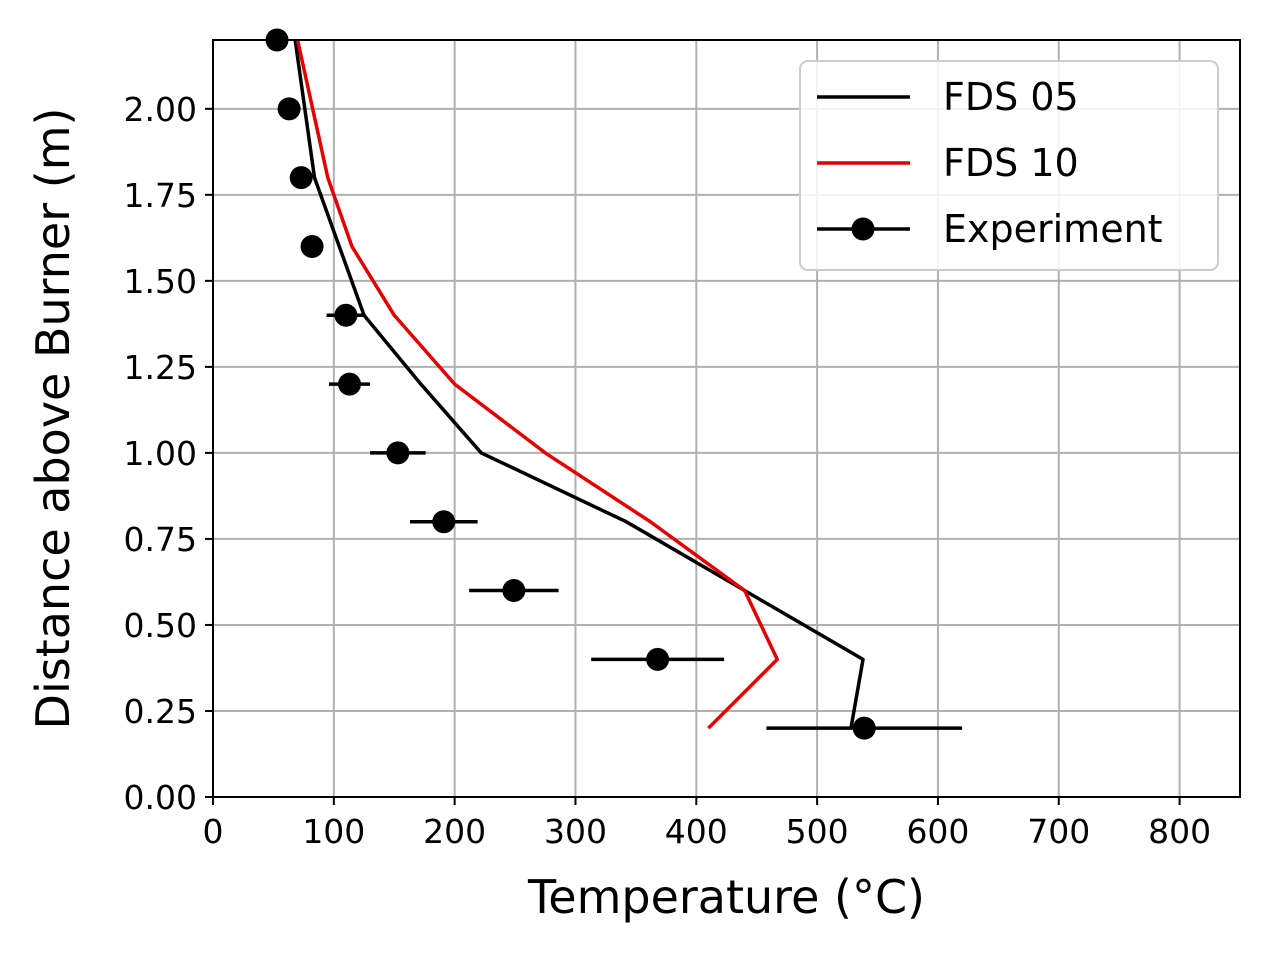 This screenshot has height=960, width=1280. What do you see at coordinates (160, 797) in the screenshot?
I see `y-tick-label-0: 0.00` at bounding box center [160, 797].